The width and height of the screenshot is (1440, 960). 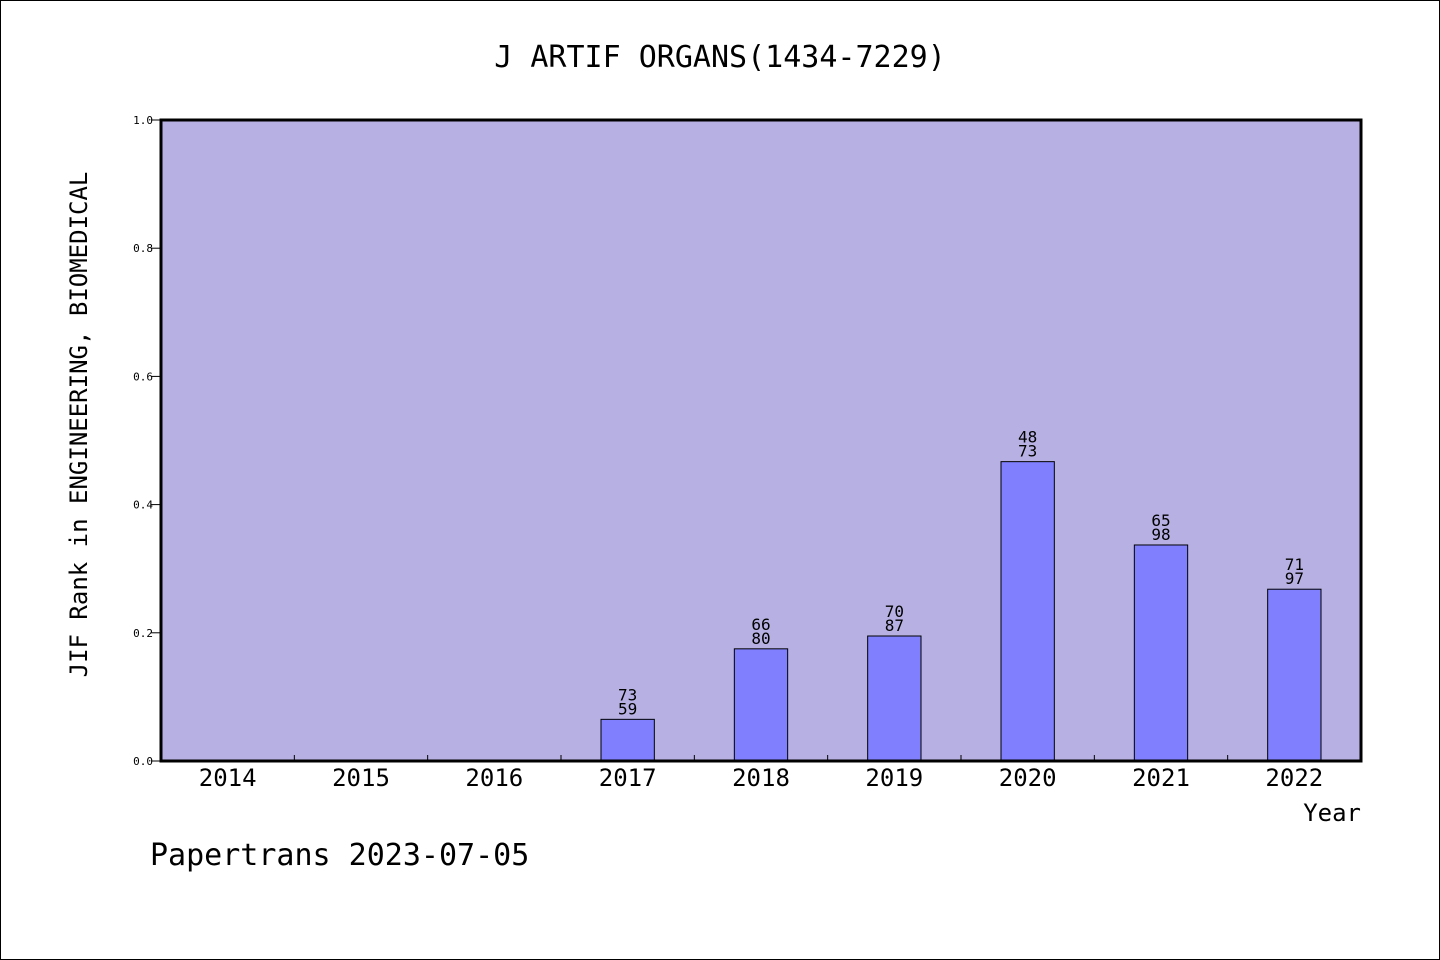 I want to click on y-tick-label: 1.0, so click(x=143, y=120).